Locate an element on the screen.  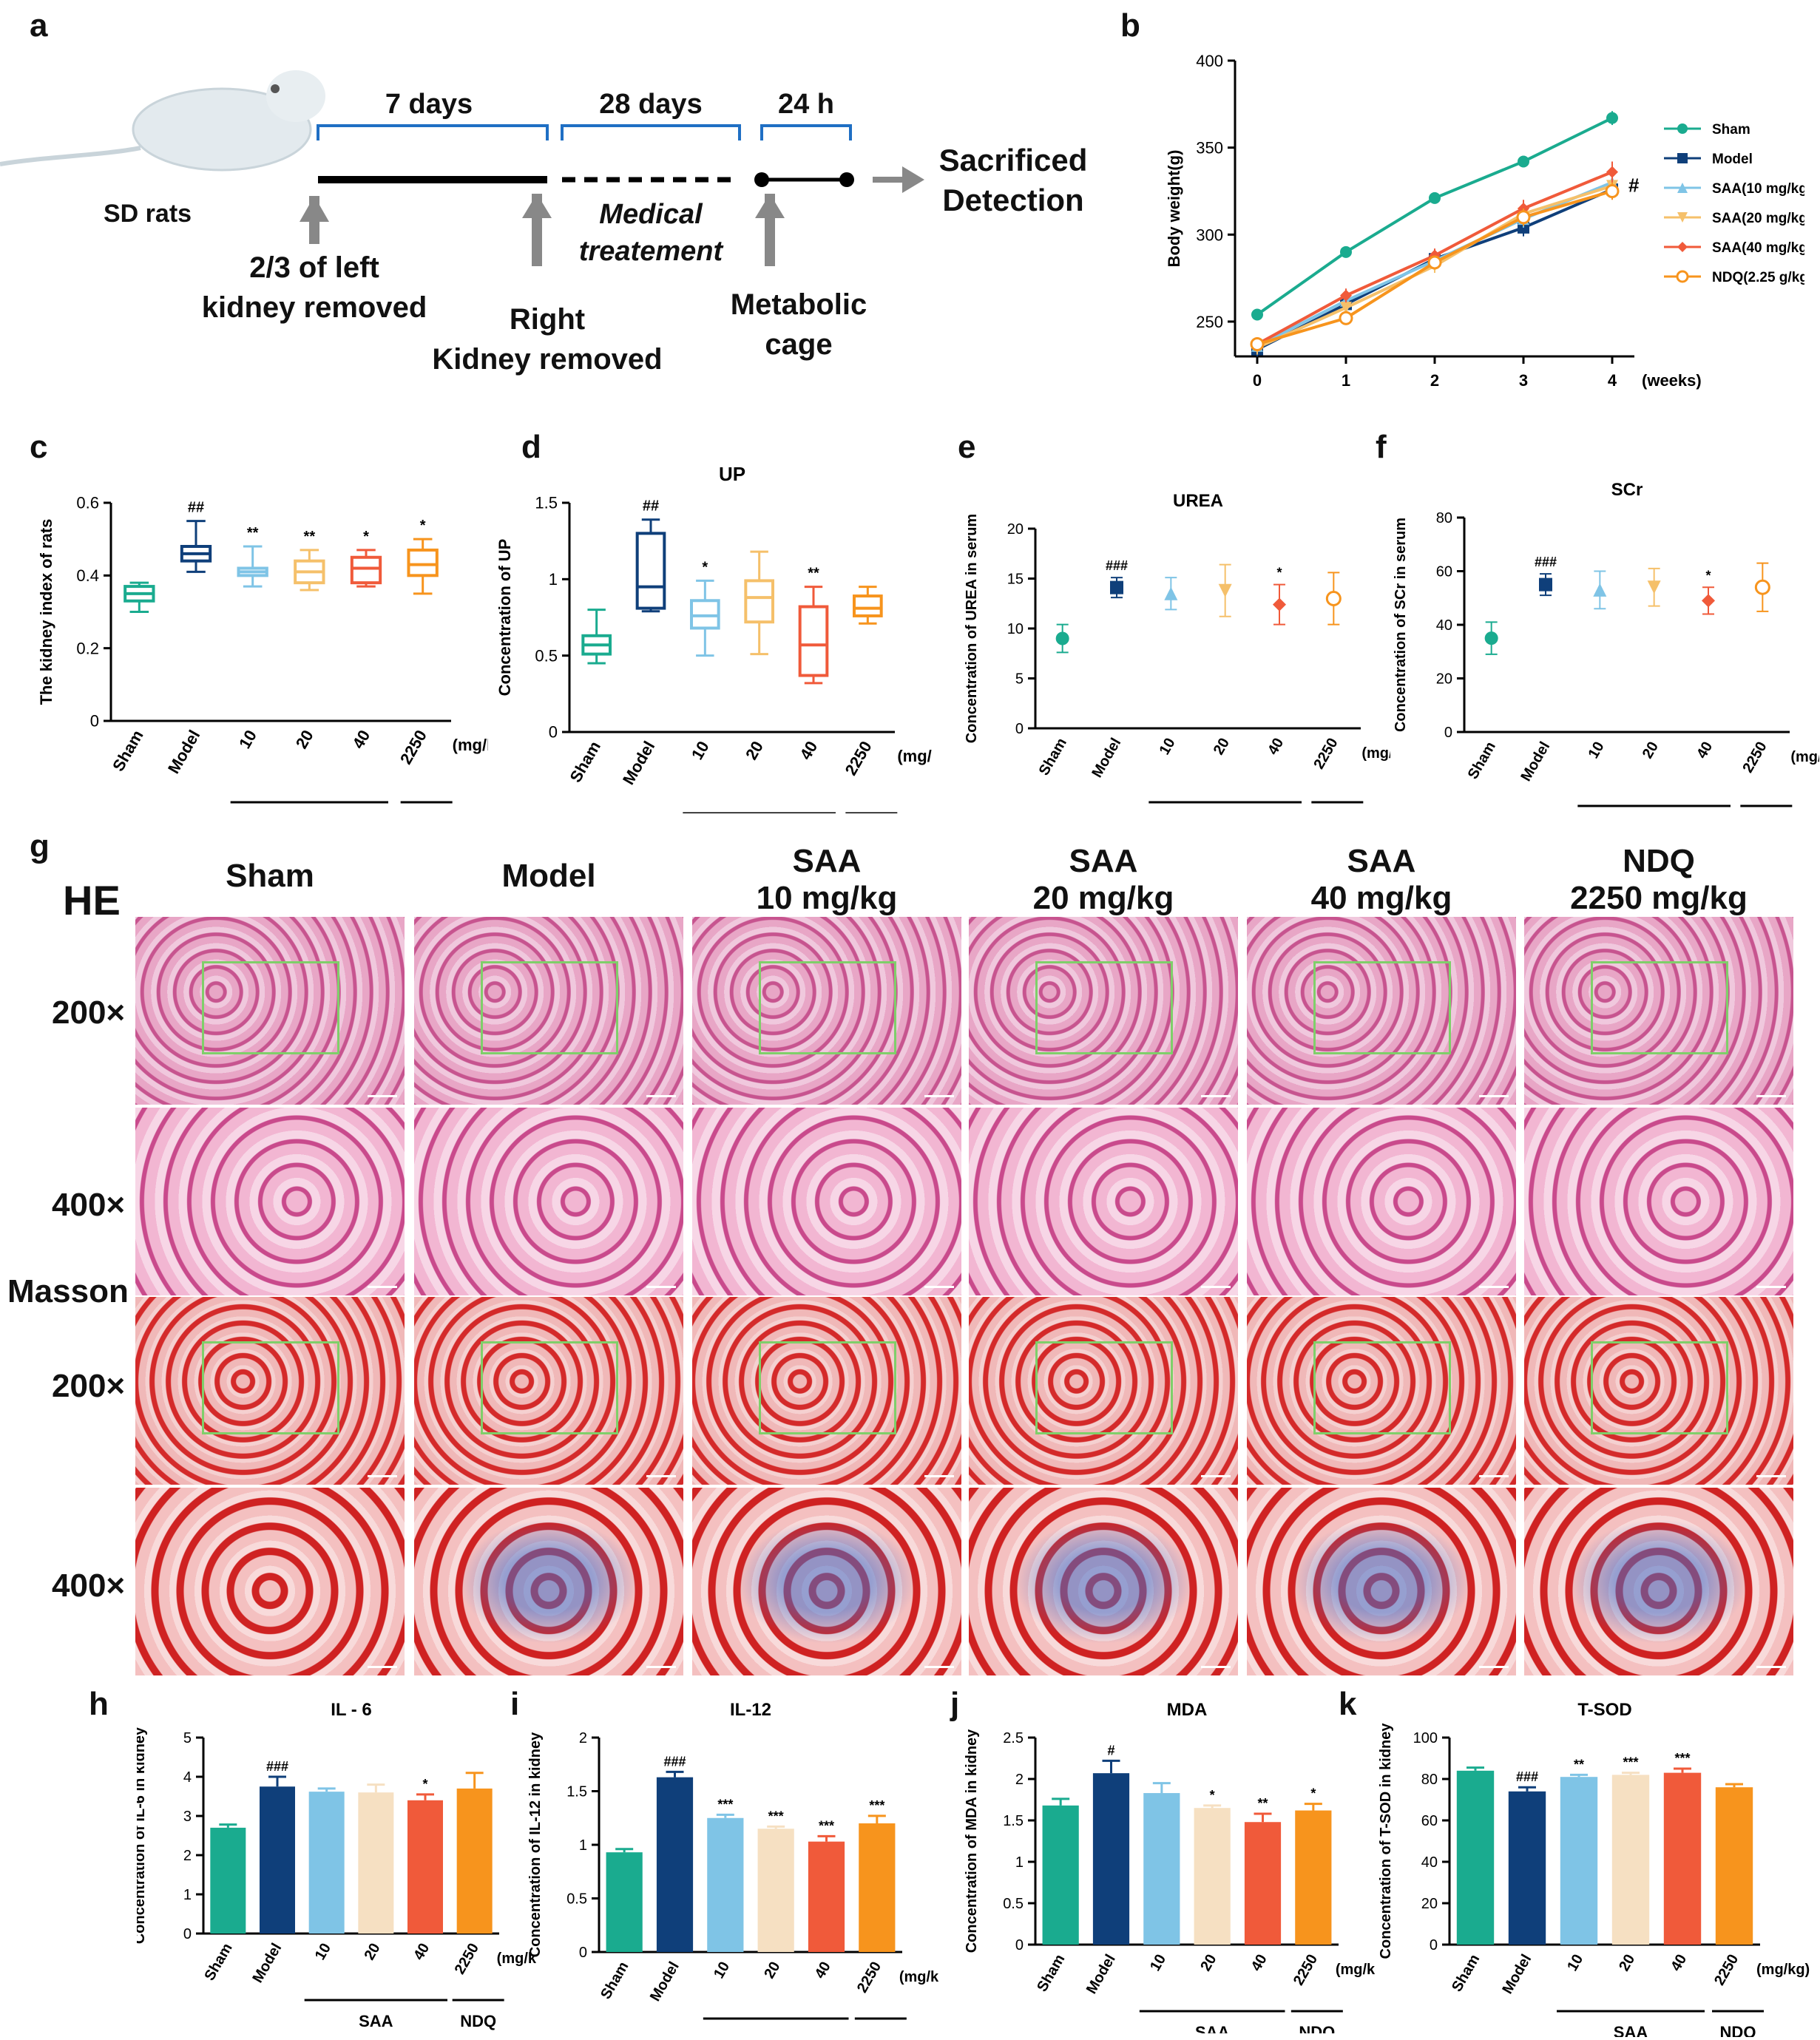
metabolic-line2: cage is located at coordinates (799, 344).